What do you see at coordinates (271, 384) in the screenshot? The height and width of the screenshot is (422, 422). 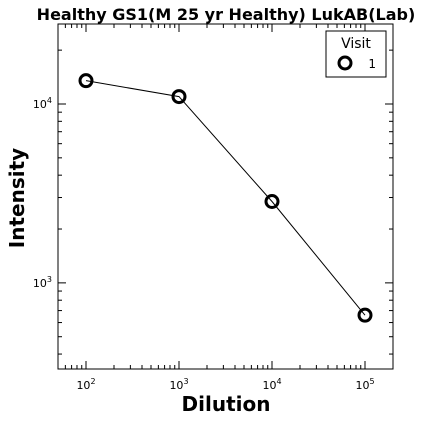 I see `x-tick-label: 10⁴` at bounding box center [271, 384].